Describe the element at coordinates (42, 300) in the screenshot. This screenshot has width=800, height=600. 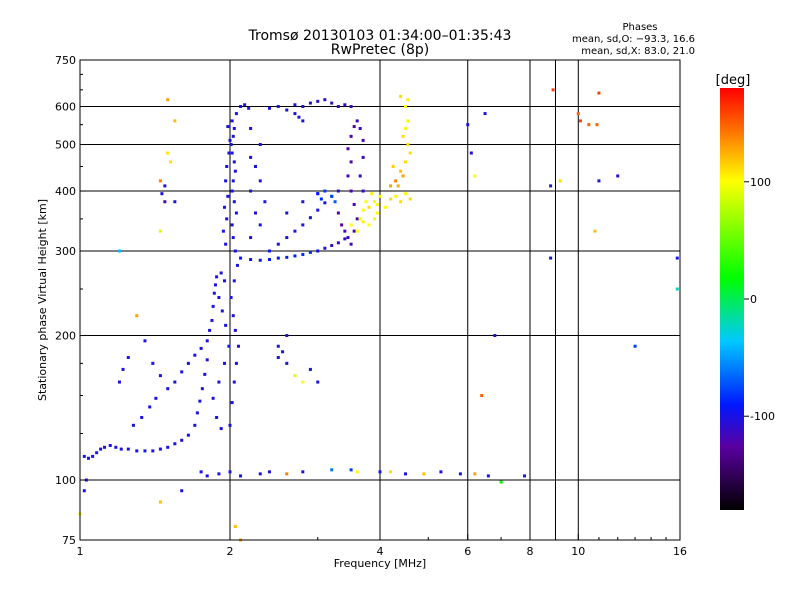
I see `y-axis-label: Stationary phase Virtual Height [km]` at that location.